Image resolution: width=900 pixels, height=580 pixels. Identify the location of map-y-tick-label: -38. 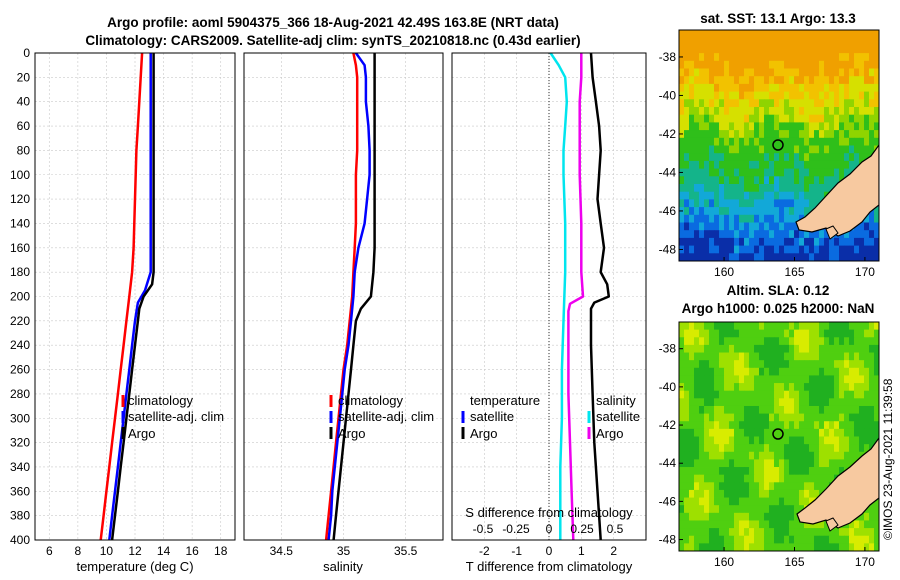
(668, 57).